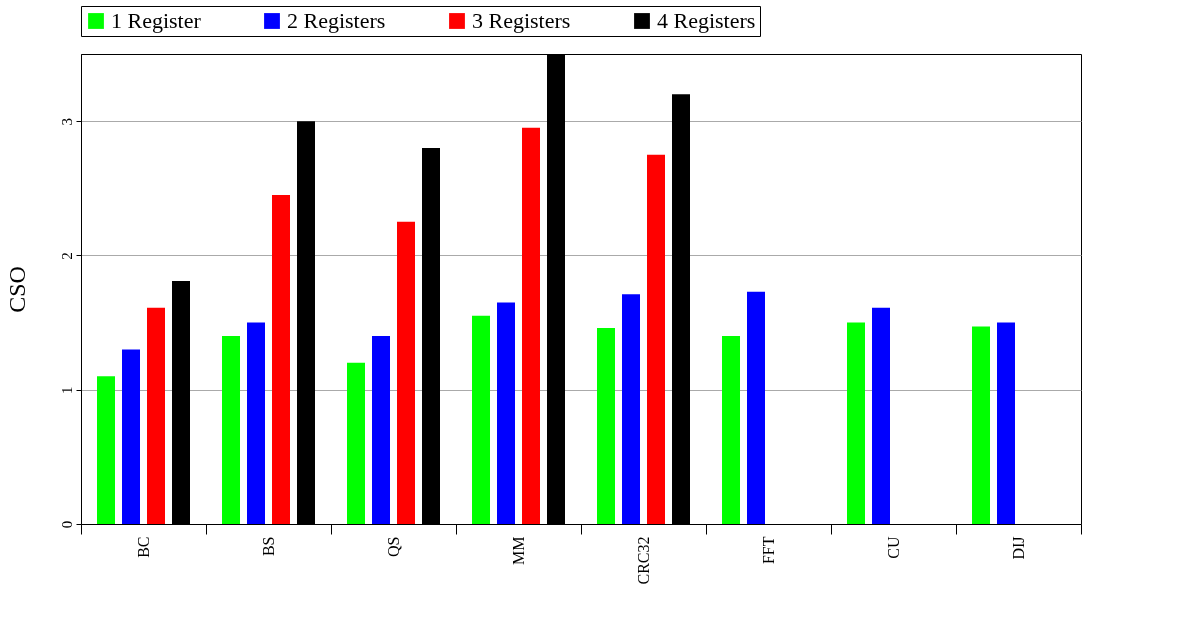 The image size is (1180, 635). Describe the element at coordinates (521, 20) in the screenshot. I see `legend-label: 3 Registers` at that location.